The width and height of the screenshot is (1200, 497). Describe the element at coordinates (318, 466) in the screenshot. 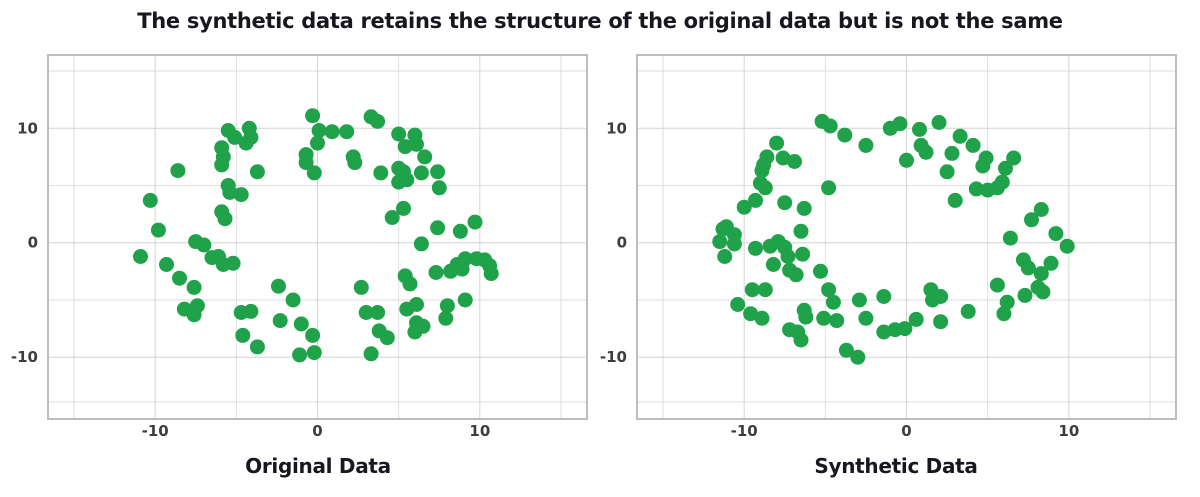

I see `panel-caption-original: Original Data` at that location.